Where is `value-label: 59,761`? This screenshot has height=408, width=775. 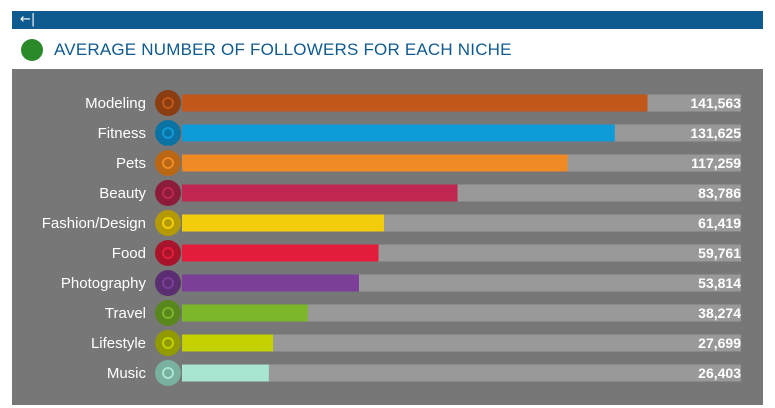 value-label: 59,761 is located at coordinates (719, 253).